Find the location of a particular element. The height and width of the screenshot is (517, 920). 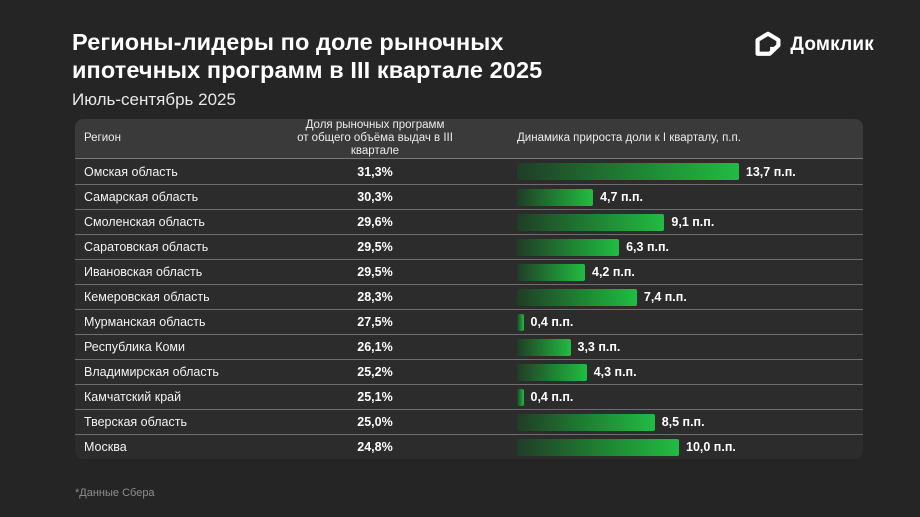

data-source-footnote: *Данные Сбера is located at coordinates (115, 493).